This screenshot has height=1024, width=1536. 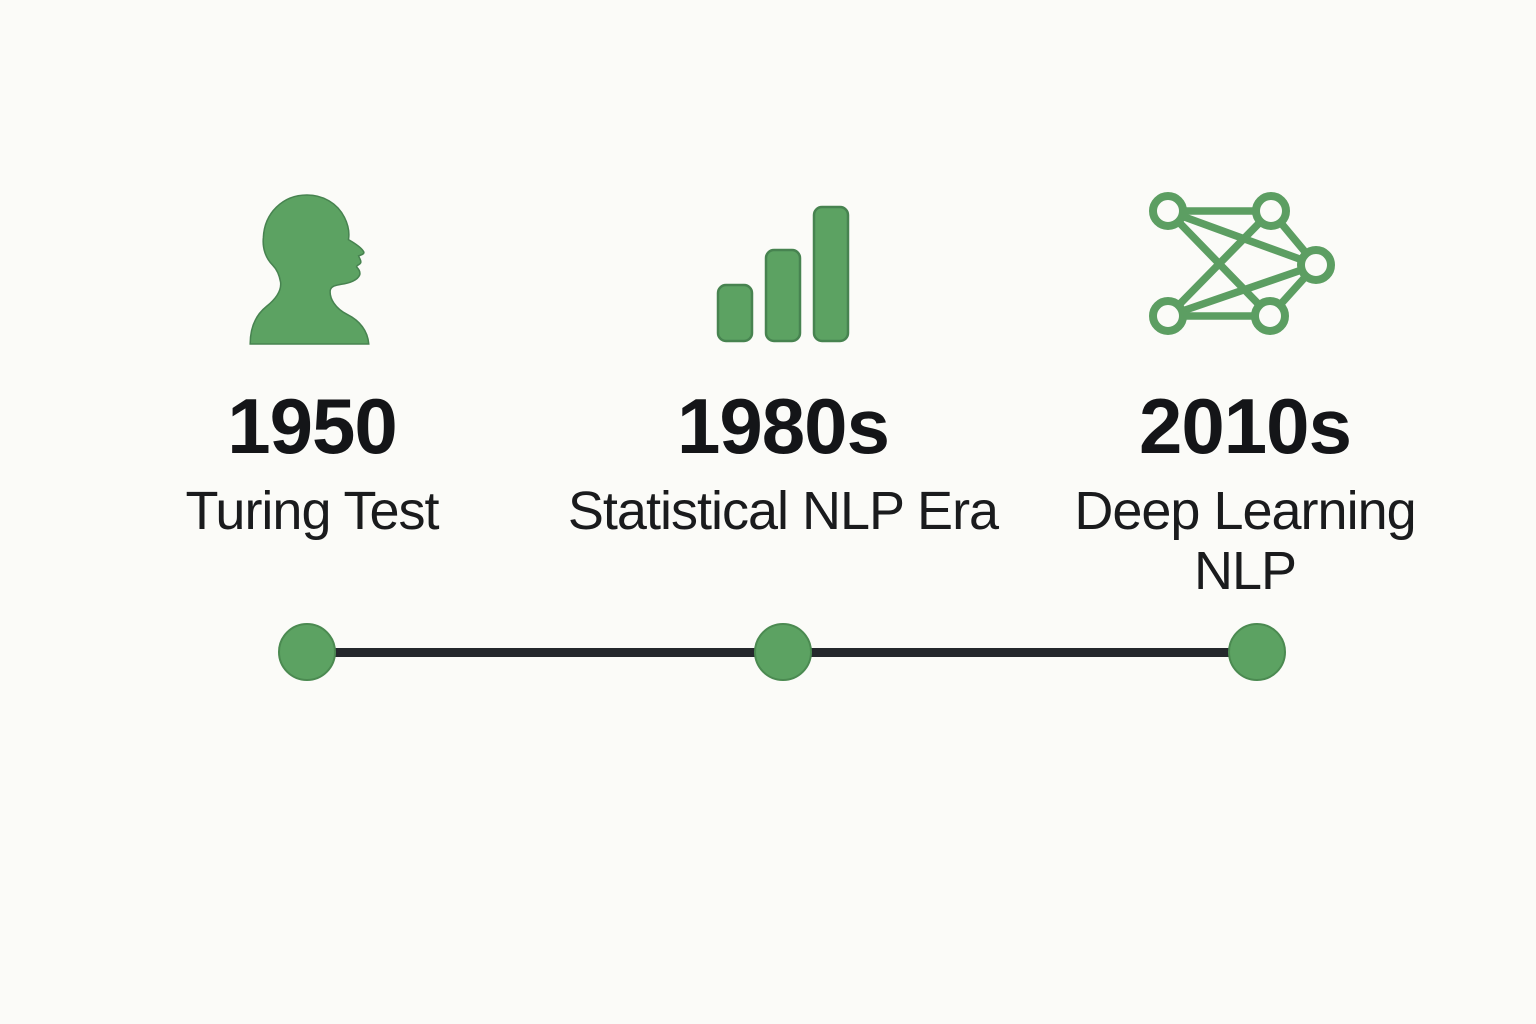 I want to click on milestone-label: Deep Learning NLP, so click(x=1245, y=541).